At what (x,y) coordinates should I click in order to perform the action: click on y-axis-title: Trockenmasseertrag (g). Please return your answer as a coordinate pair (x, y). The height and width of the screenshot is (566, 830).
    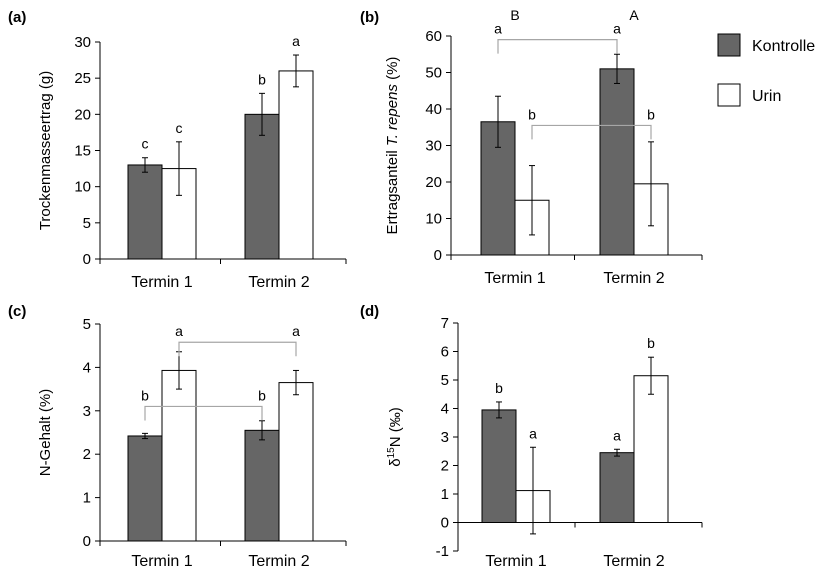
    Looking at the image, I should click on (45, 151).